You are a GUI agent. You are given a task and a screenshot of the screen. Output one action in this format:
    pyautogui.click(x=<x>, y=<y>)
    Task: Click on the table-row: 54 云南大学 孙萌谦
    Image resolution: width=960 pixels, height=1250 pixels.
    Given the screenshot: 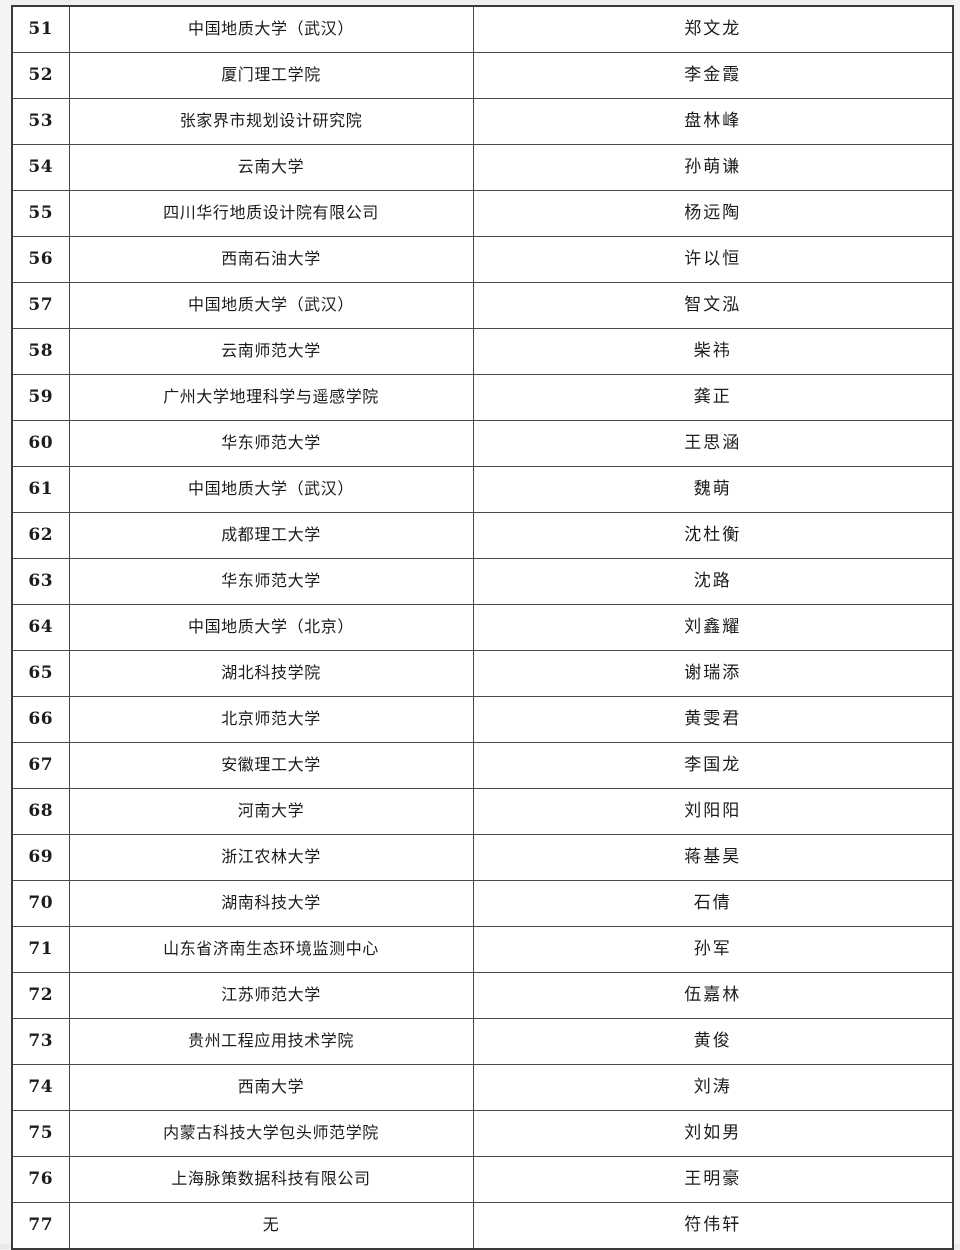 What is the action you would take?
    pyautogui.click(x=482, y=167)
    